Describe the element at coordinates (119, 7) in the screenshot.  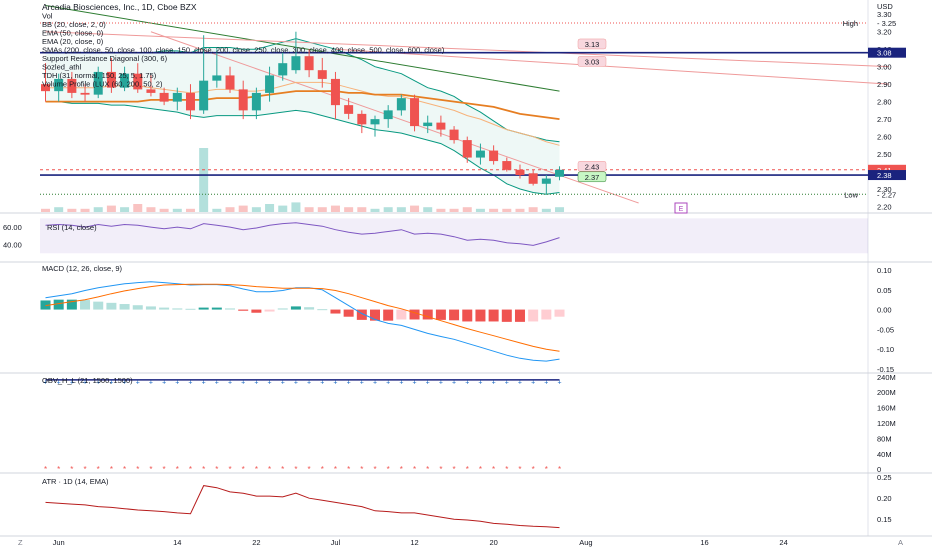
I see `chart-title: Arcadia Biosciences, Inc., 1D, Cboe BZX` at that location.